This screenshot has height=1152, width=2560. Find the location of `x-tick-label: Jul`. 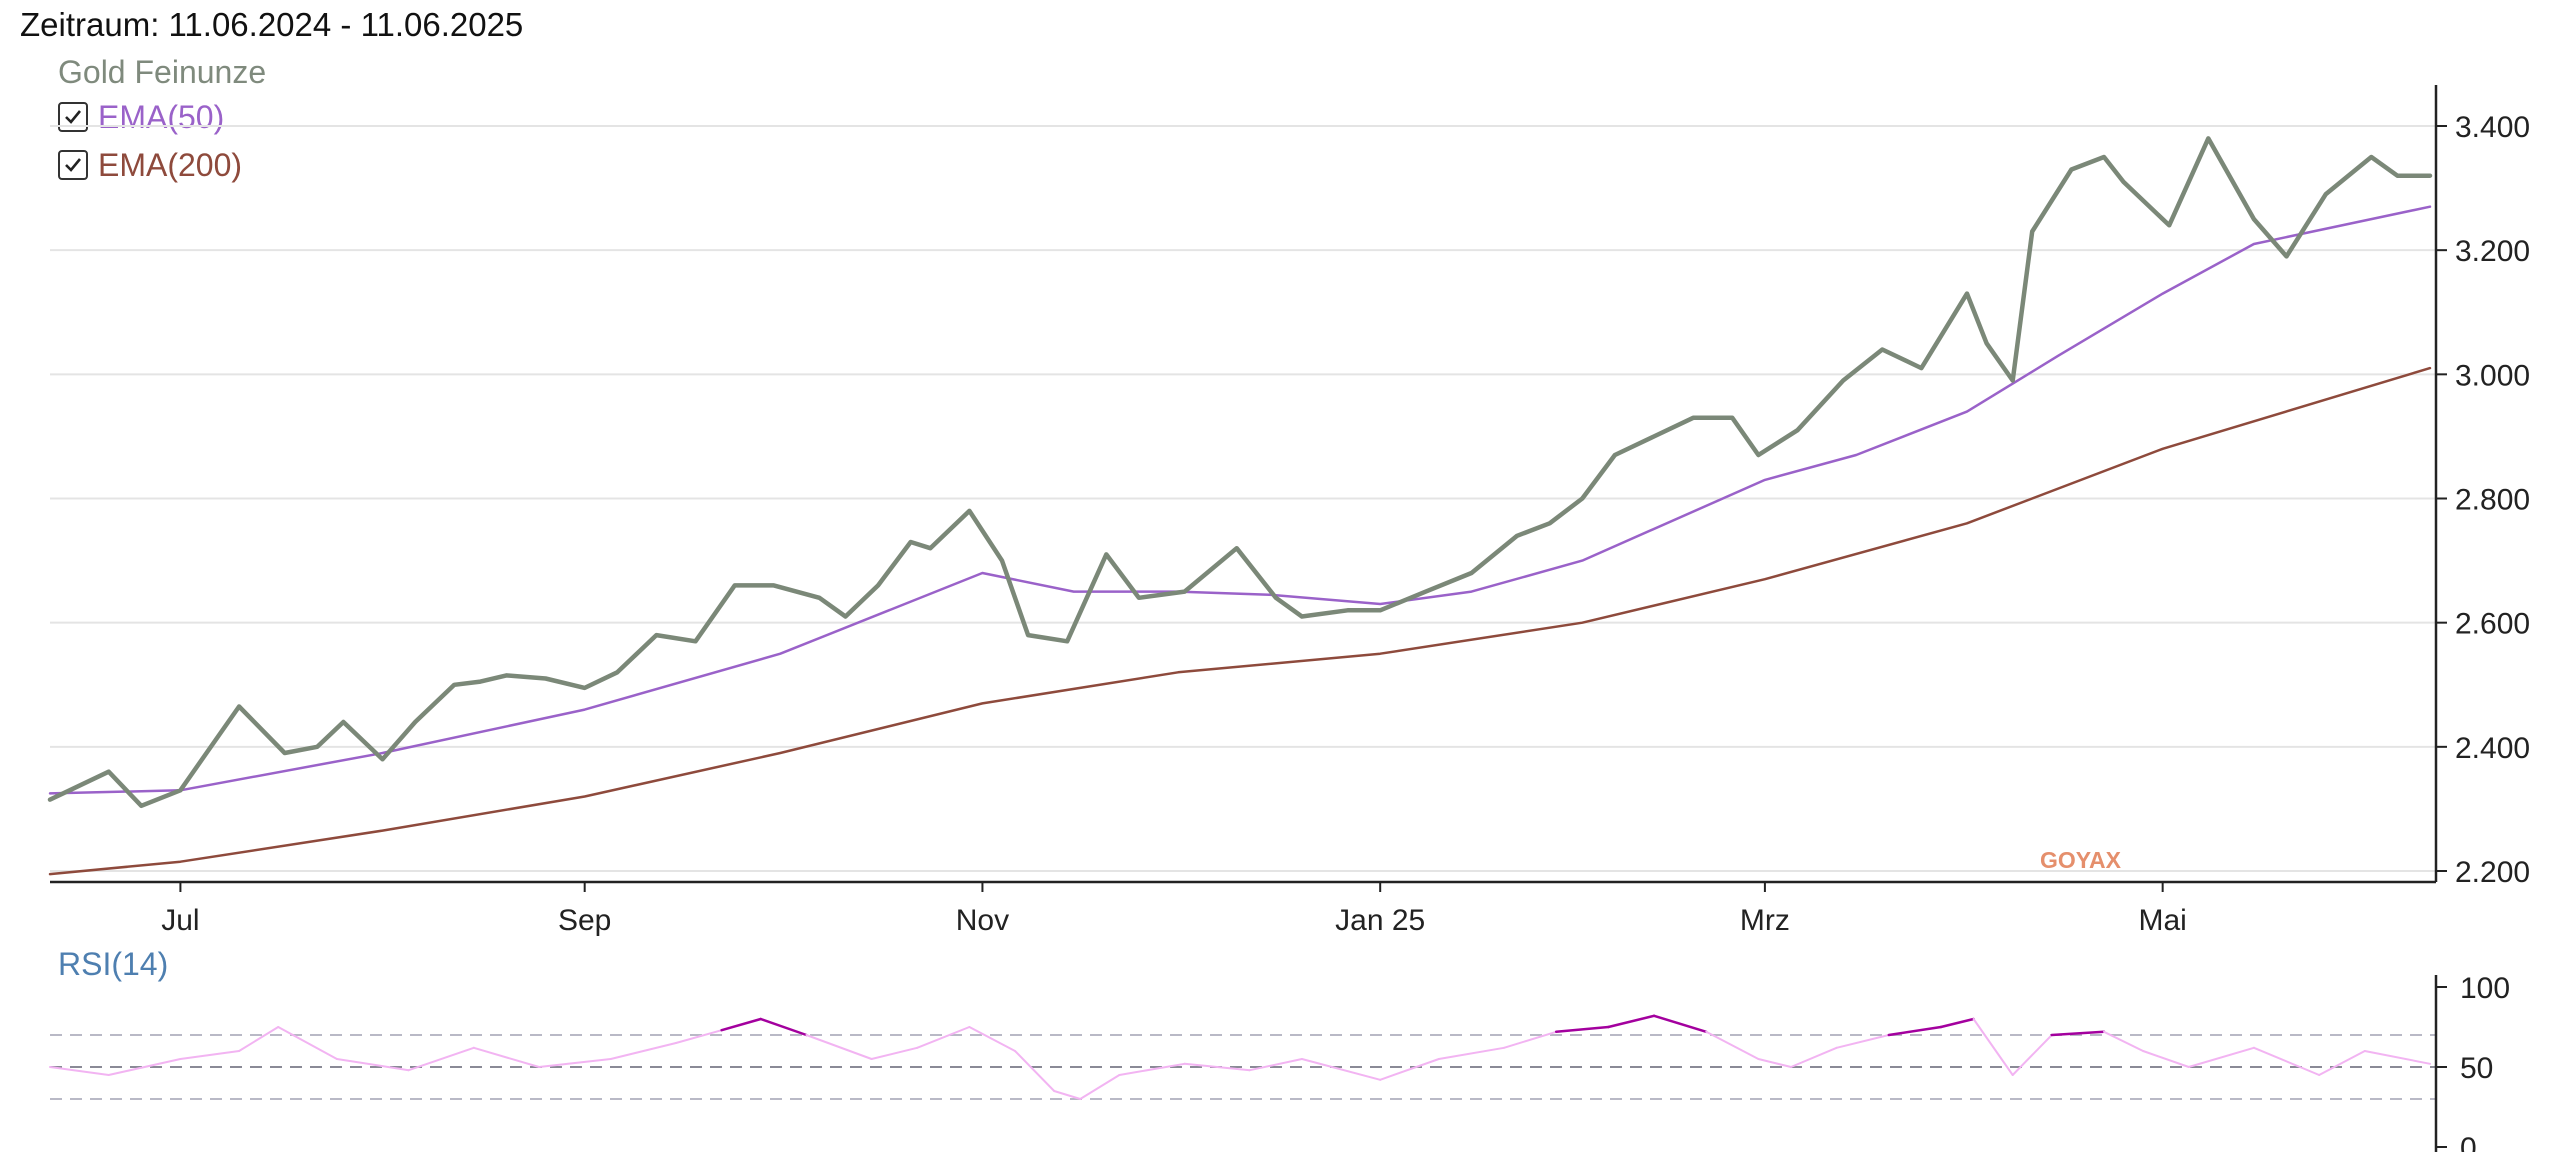

x-tick-label: Jul is located at coordinates (180, 920).